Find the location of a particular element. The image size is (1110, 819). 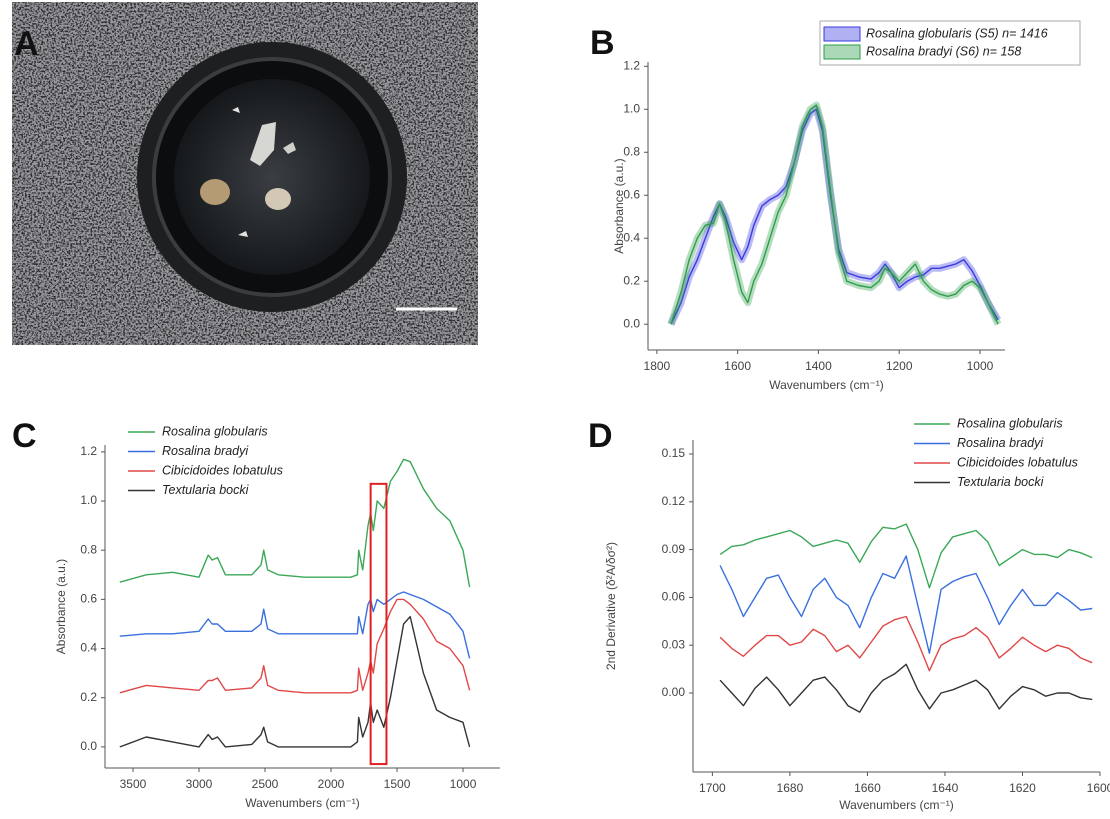

x-tick-label: 1660 is located at coordinates (867, 788).